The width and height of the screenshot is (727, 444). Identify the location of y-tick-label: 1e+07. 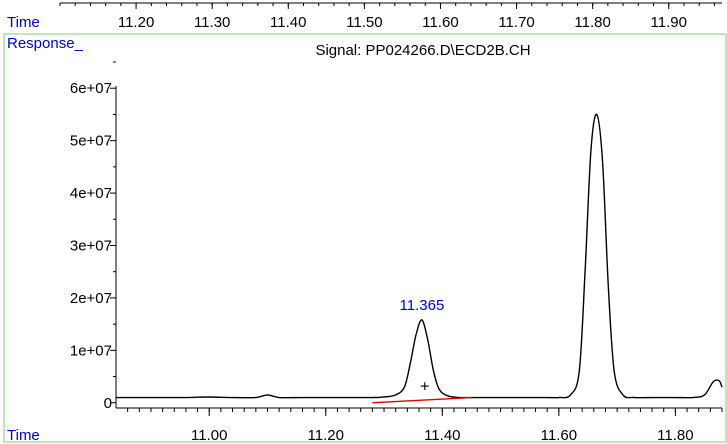
(91, 350).